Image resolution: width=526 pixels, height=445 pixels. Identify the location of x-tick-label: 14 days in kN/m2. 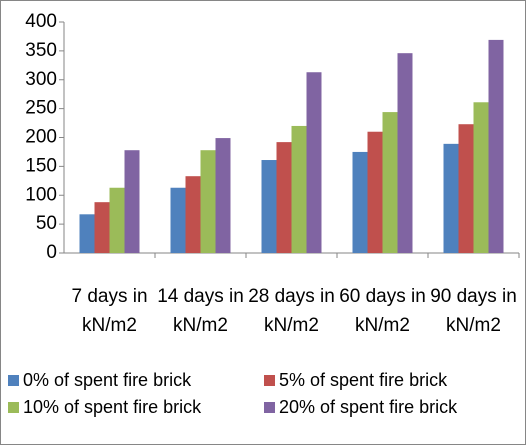
(200, 311).